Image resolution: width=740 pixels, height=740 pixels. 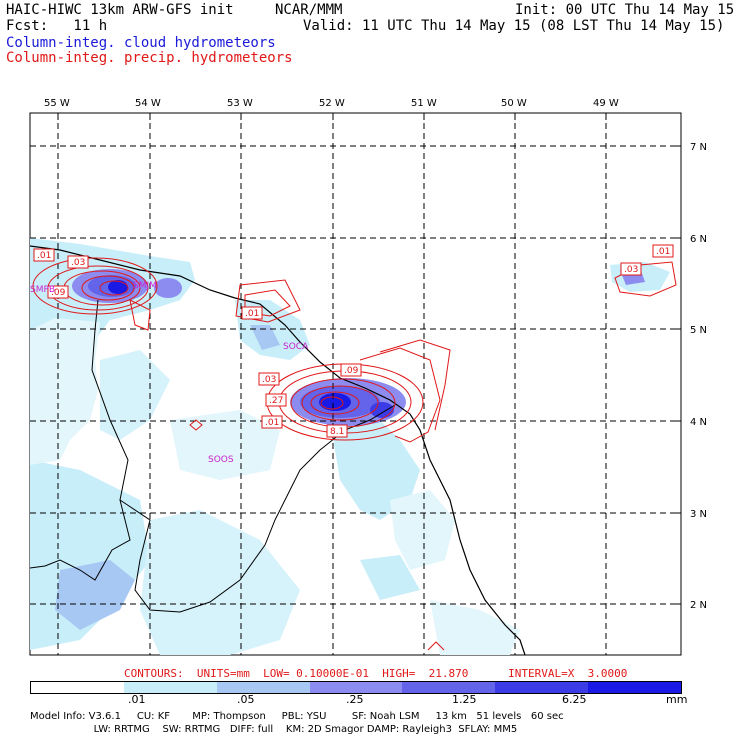 What do you see at coordinates (698, 605) in the screenshot?
I see `lat-label: 2 N` at bounding box center [698, 605].